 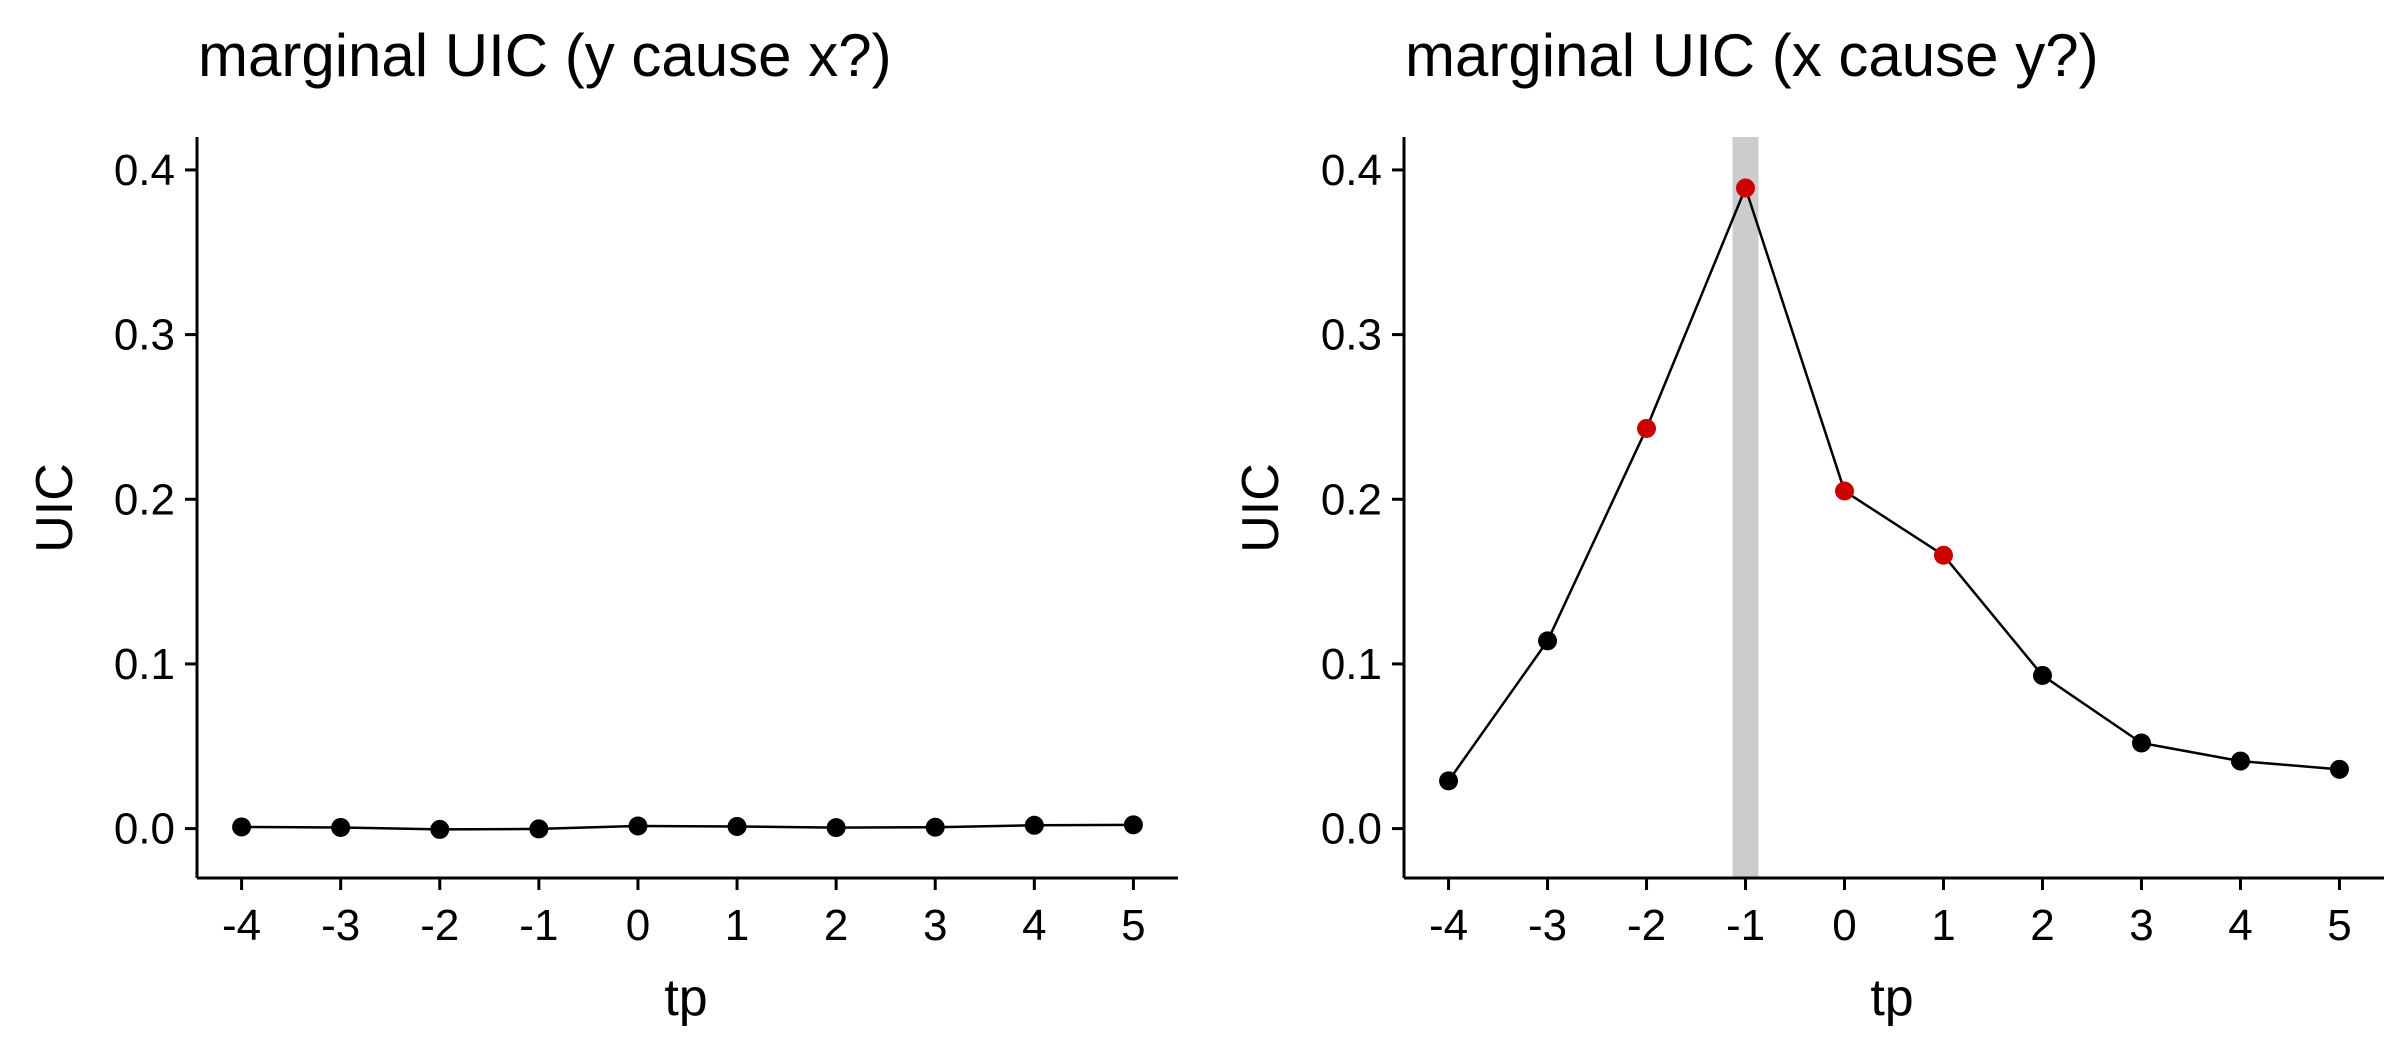 What do you see at coordinates (1752, 55) in the screenshot?
I see `chart-title: marginal UIC (x cause y?)` at bounding box center [1752, 55].